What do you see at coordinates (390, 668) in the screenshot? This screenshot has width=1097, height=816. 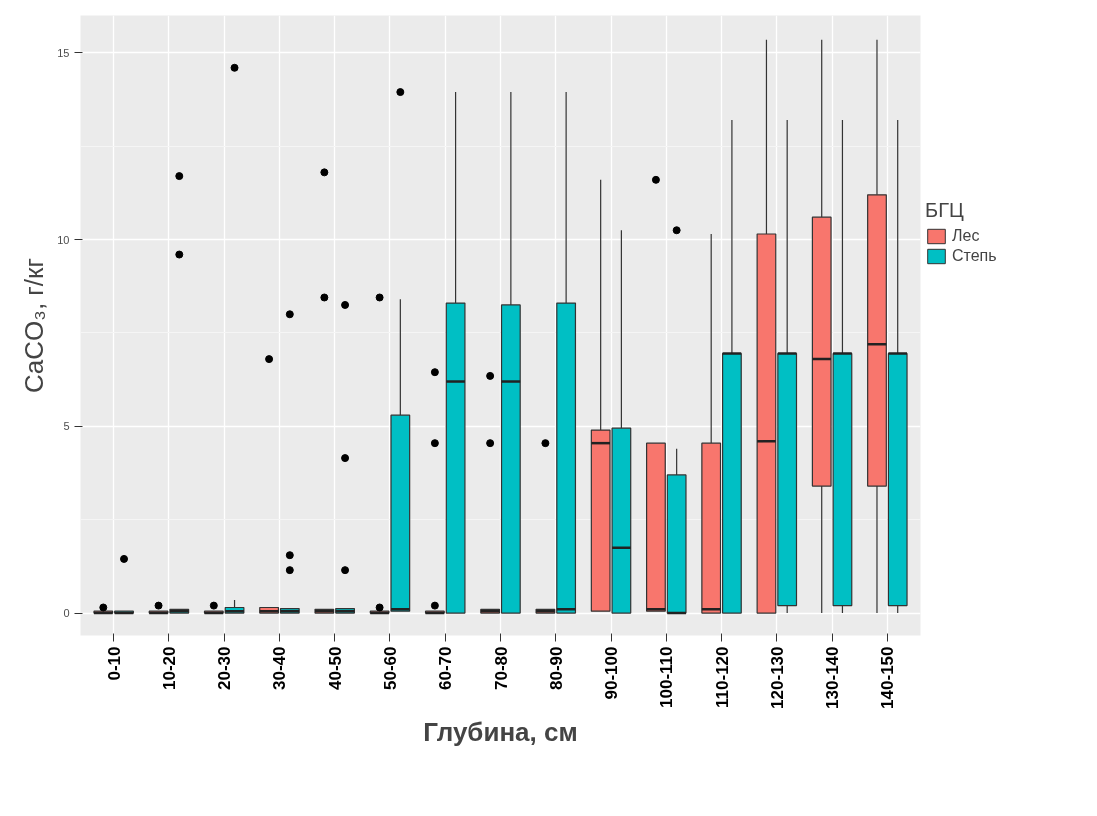 I see `x-tick-label: 50-60` at bounding box center [390, 668].